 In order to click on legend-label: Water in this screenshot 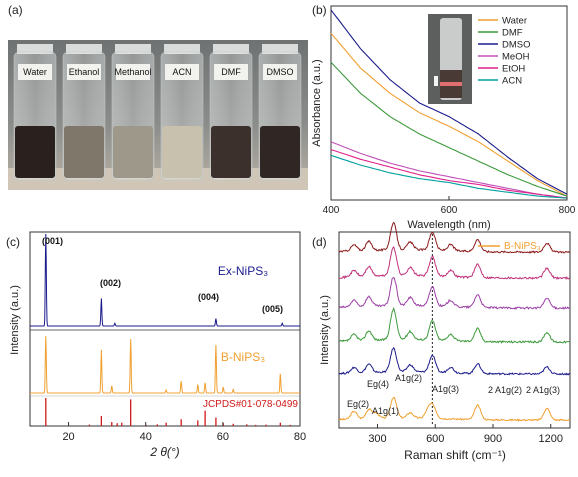, I will do `click(514, 21)`.